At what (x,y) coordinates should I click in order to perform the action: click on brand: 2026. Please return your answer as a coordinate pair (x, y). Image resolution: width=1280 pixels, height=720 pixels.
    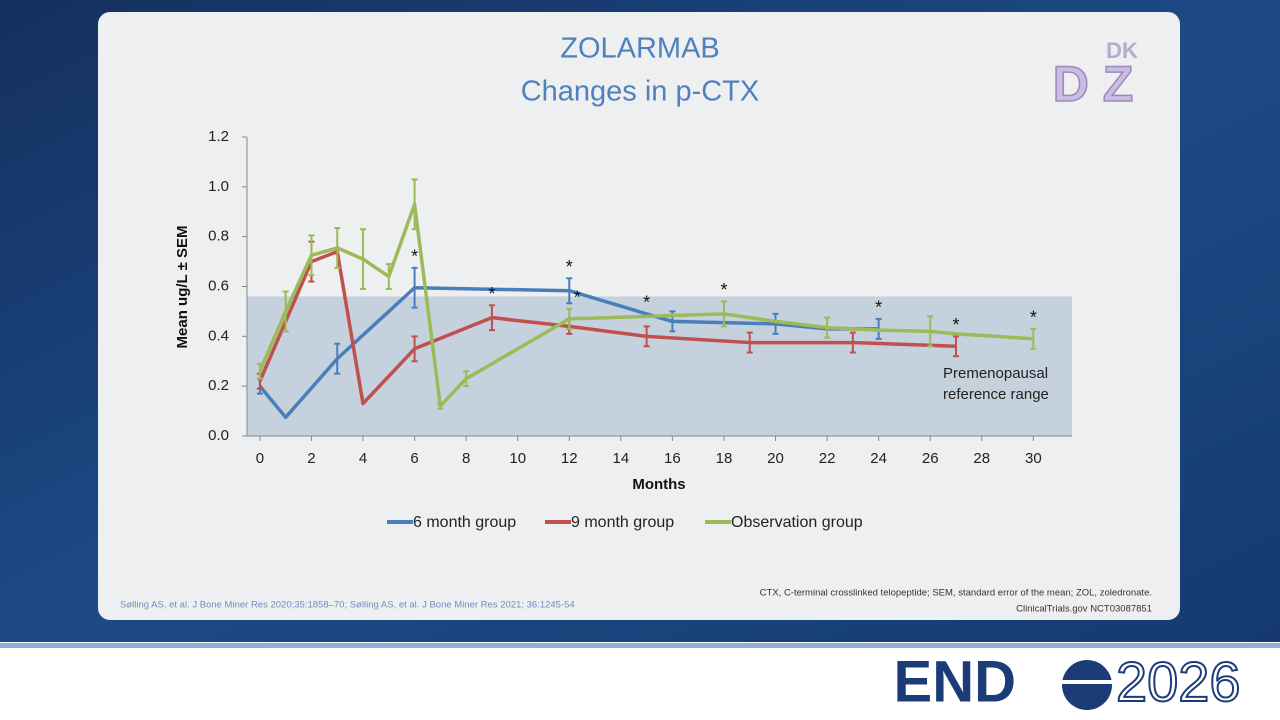
    Looking at the image, I should click on (1178, 681).